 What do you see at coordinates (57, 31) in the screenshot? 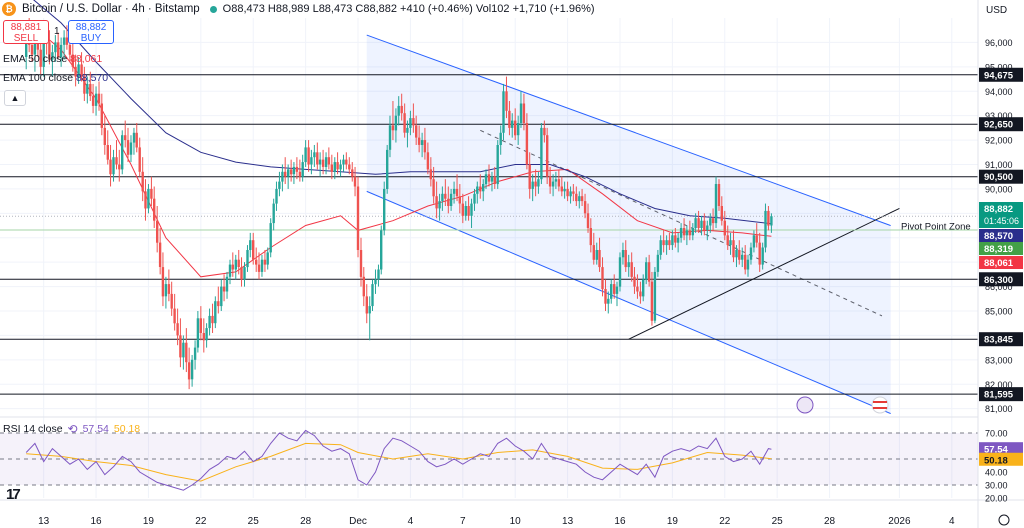
I see `spread-value: 1` at bounding box center [57, 31].